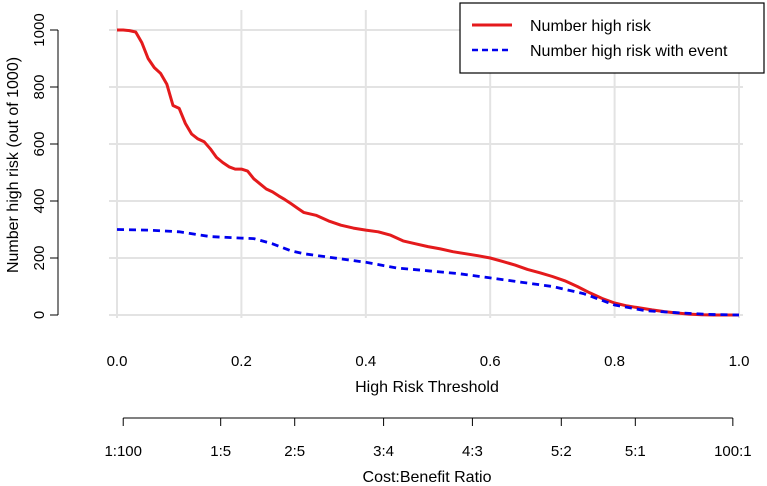  Describe the element at coordinates (241, 361) in the screenshot. I see `x-tick-label: 0.2` at that location.